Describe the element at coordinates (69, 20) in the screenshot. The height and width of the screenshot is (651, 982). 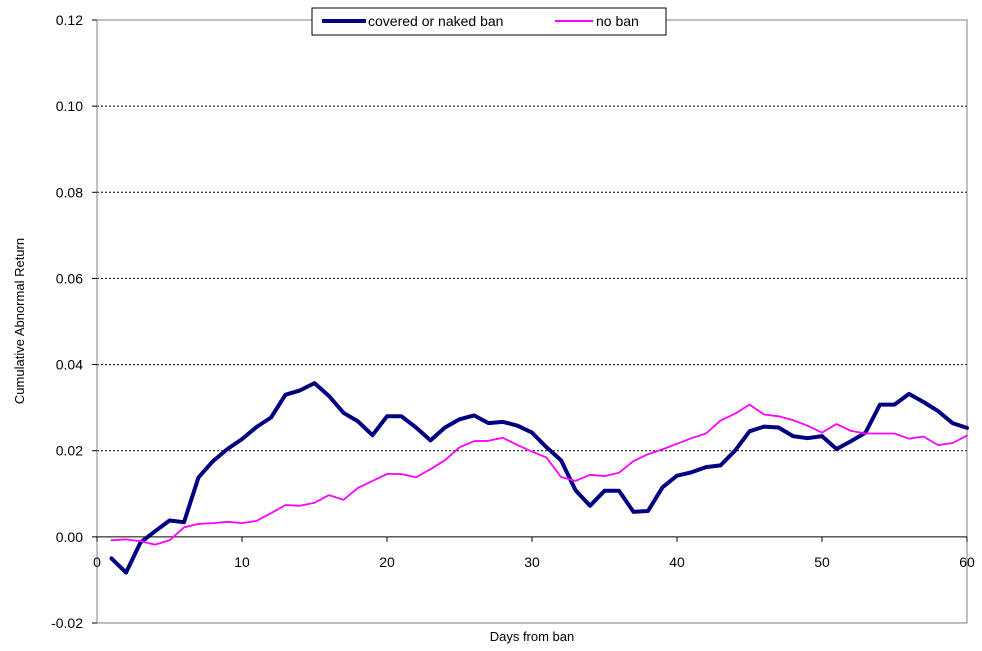
I see `y-tick-label: 0.12` at that location.